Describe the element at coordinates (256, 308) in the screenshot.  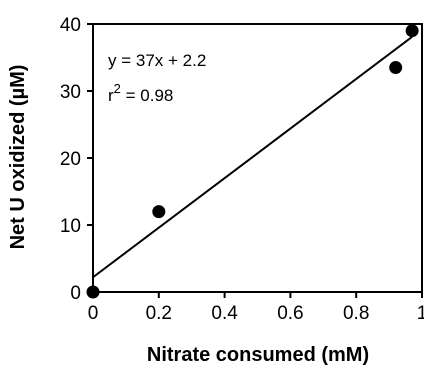
I see `x-axis: 0 0.2 0.4 0.6 0.8 1` at that location.